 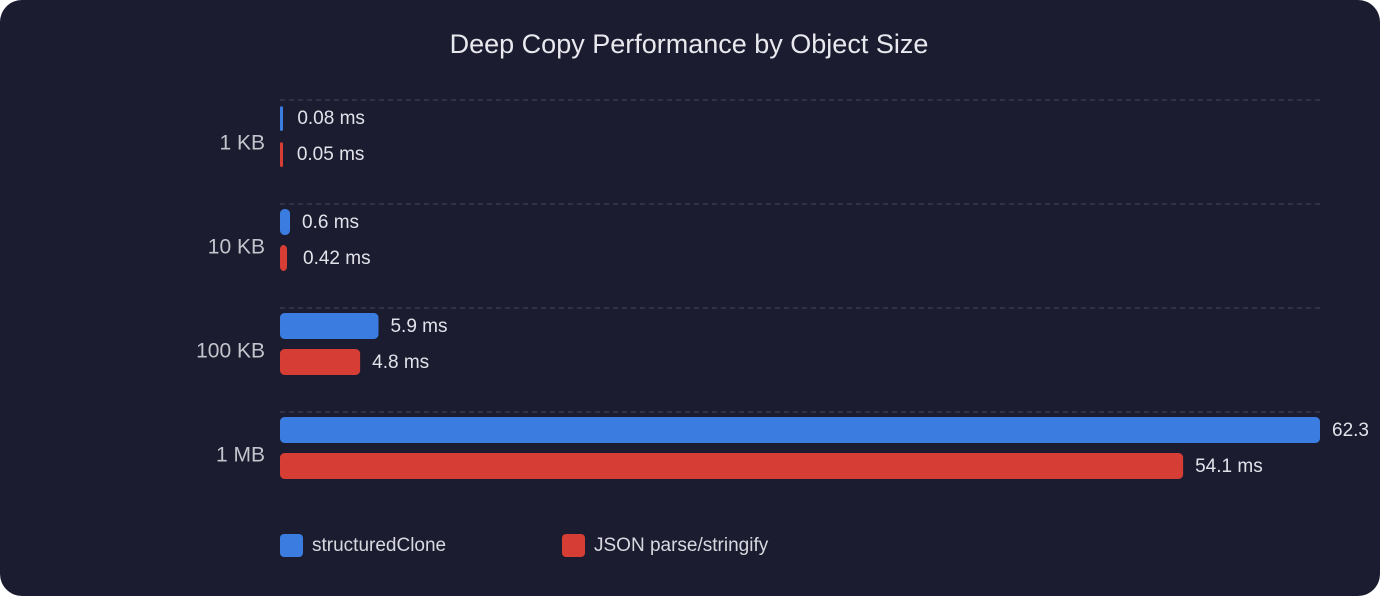 I want to click on value-label: 0.6 ms, so click(x=330, y=222).